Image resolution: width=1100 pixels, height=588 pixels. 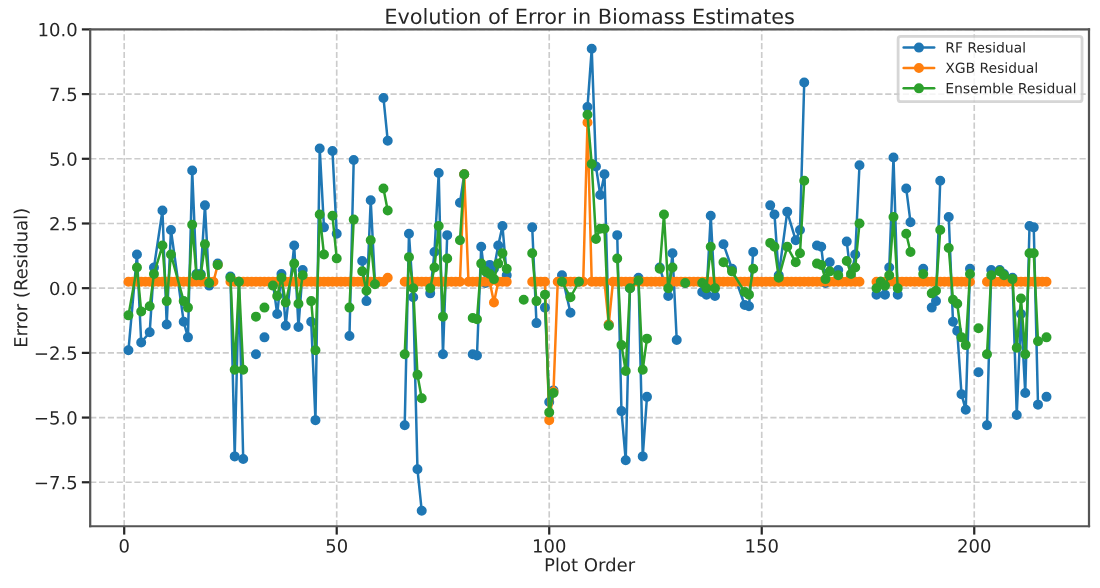 I want to click on y-tick-label: 10.0, so click(x=58, y=29).